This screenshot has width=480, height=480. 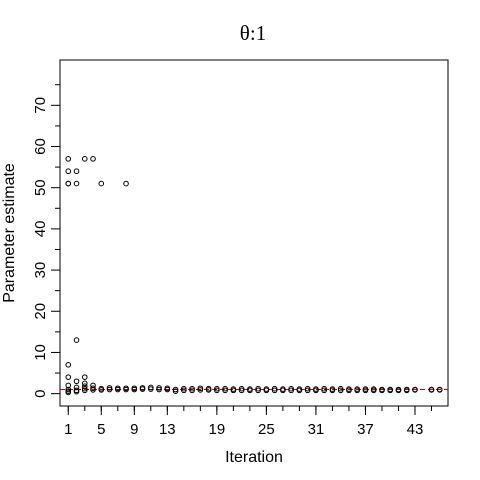 What do you see at coordinates (248, 422) in the screenshot?
I see `x-axis: 1 5 9 13 19 25 31 37 43` at bounding box center [248, 422].